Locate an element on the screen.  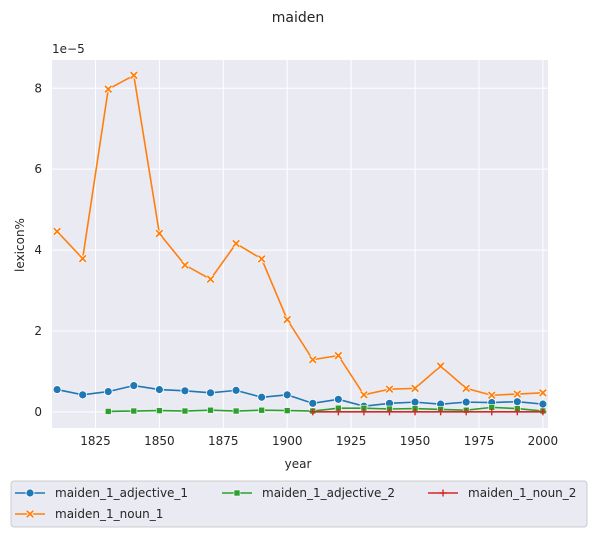
y-tick-label: 2 is located at coordinates (38, 331).